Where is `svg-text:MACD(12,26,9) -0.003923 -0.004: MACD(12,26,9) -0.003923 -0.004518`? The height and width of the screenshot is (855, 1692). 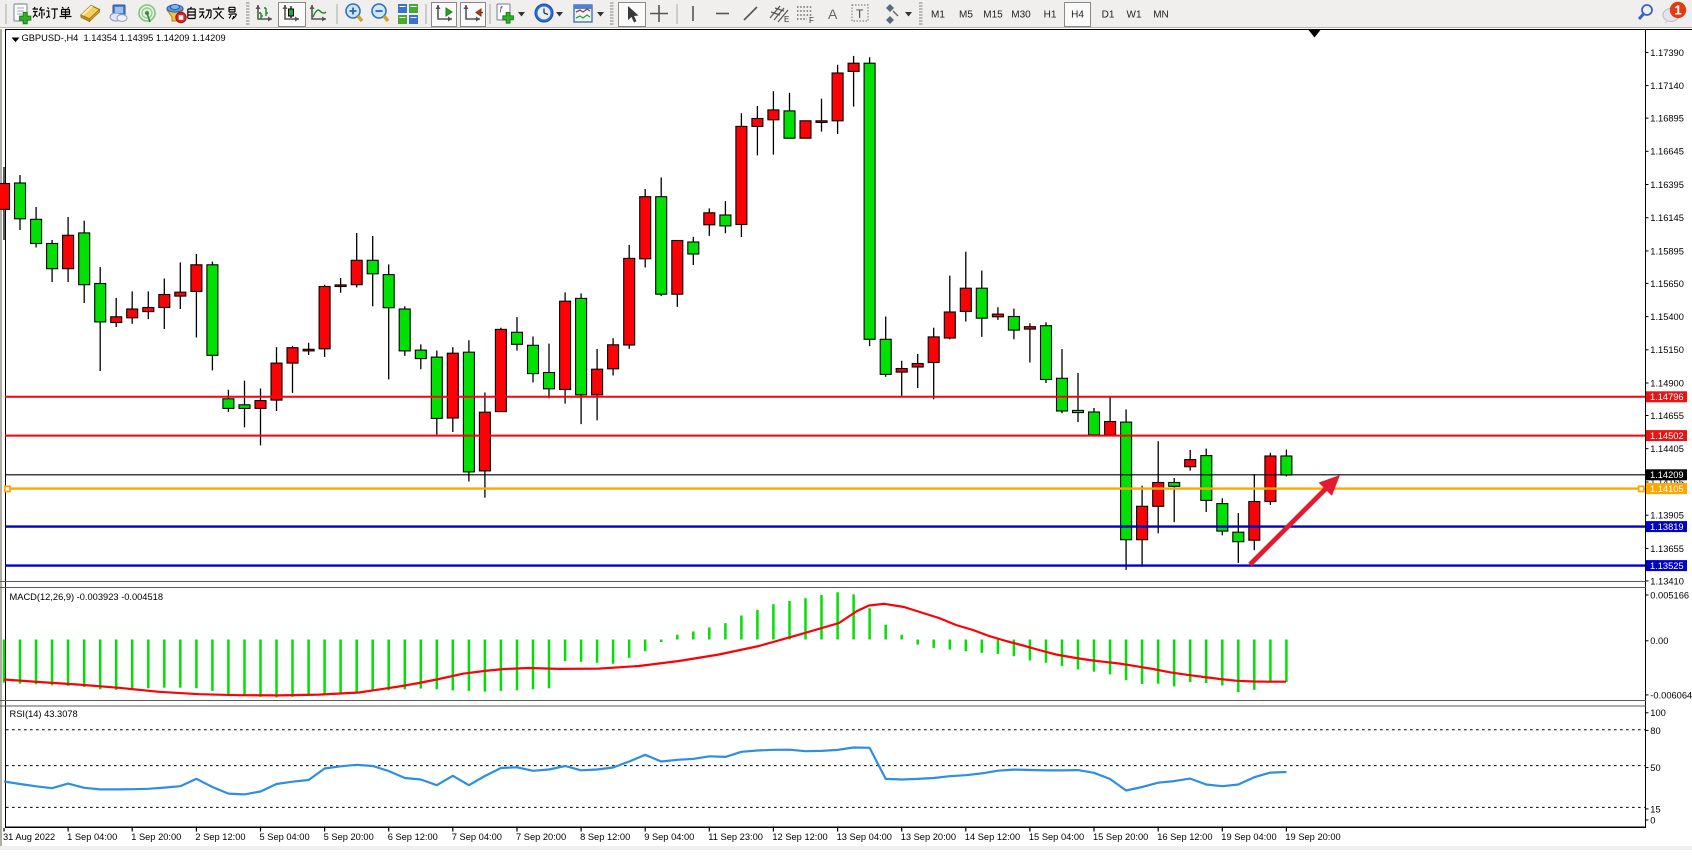 svg-text:MACD(12,26,9) -0.003923 -0.004: MACD(12,26,9) -0.003923 -0.004518 is located at coordinates (87, 597).